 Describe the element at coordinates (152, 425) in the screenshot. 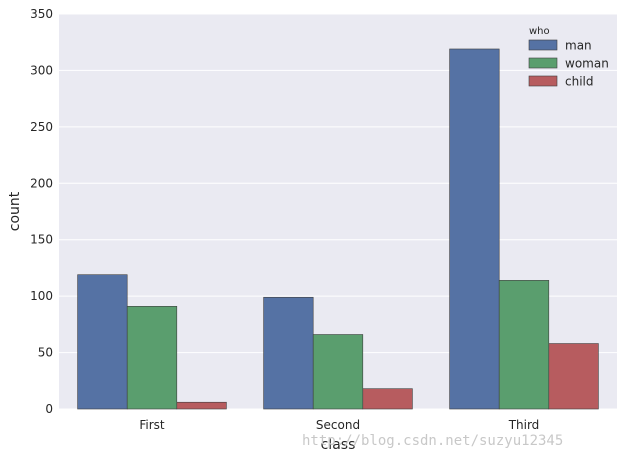

I see `x-tick-label: First` at that location.